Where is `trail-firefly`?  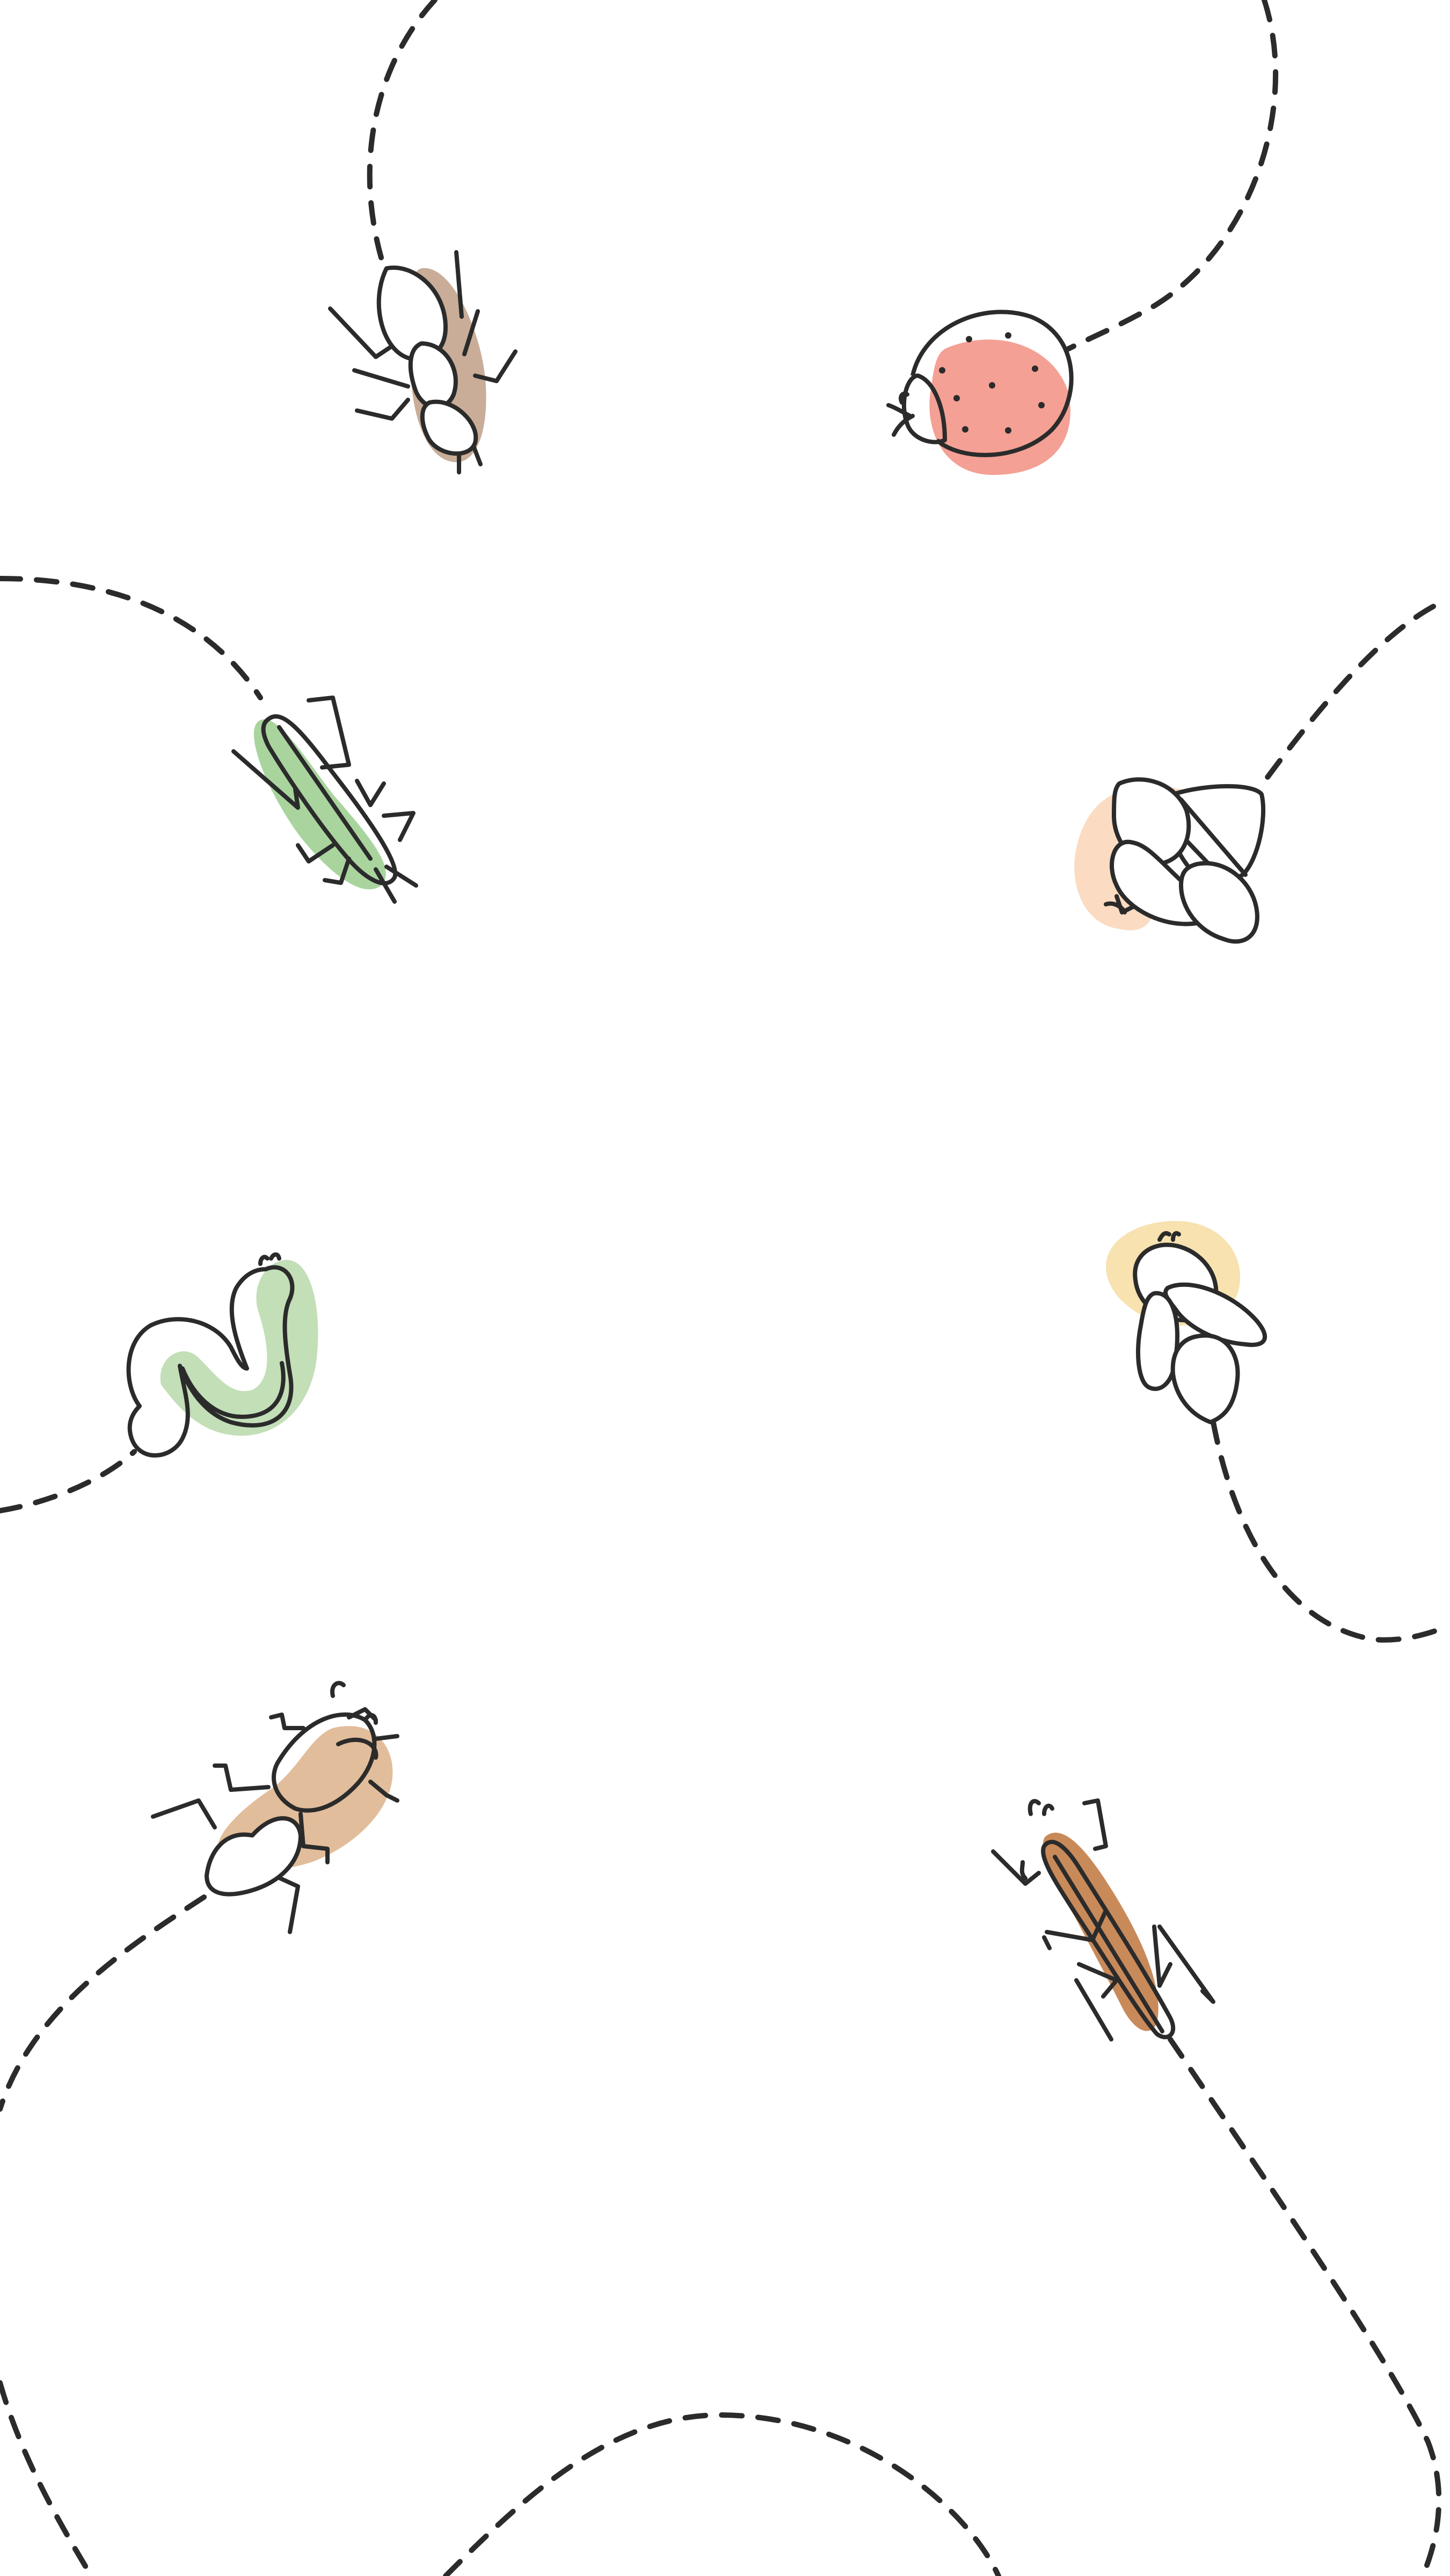
trail-firefly is located at coordinates (1330, 1531).